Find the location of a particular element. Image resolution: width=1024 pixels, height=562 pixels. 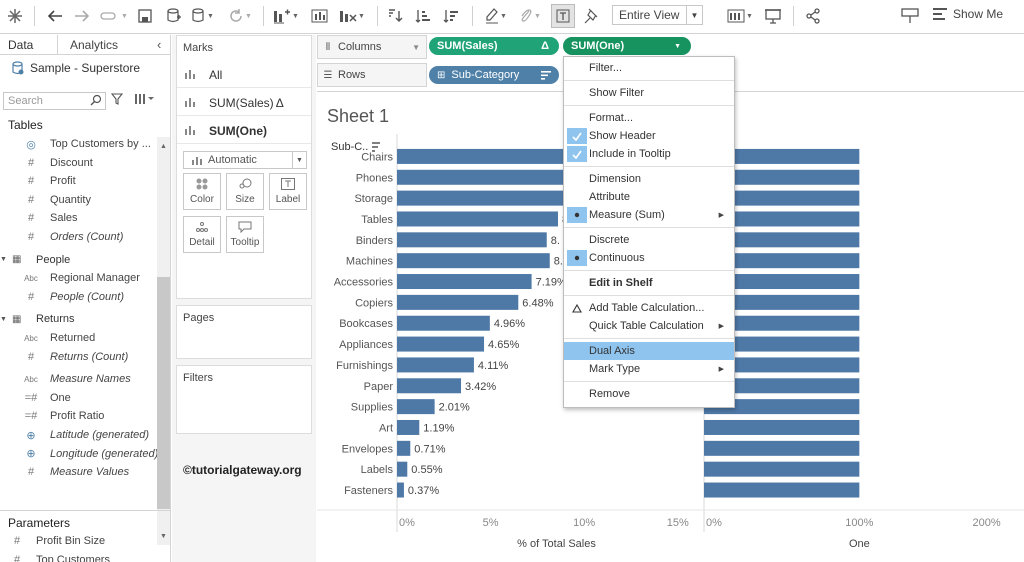

sheet-title: Sheet 1 is located at coordinates (358, 116).